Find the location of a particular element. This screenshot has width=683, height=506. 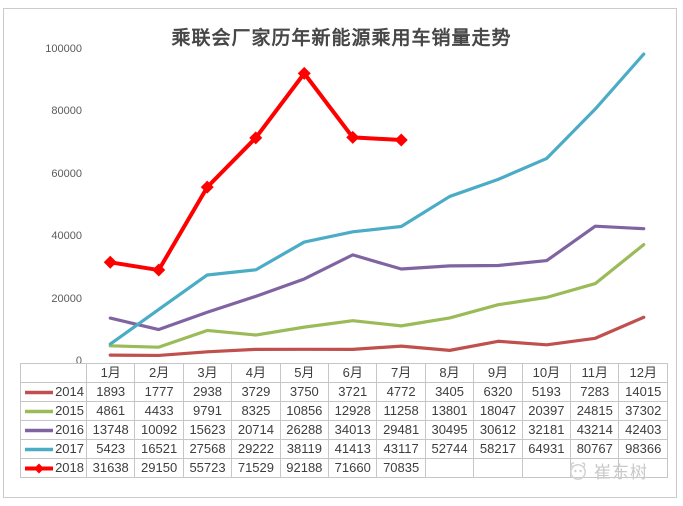

value-cell: 24815 is located at coordinates (595, 411).